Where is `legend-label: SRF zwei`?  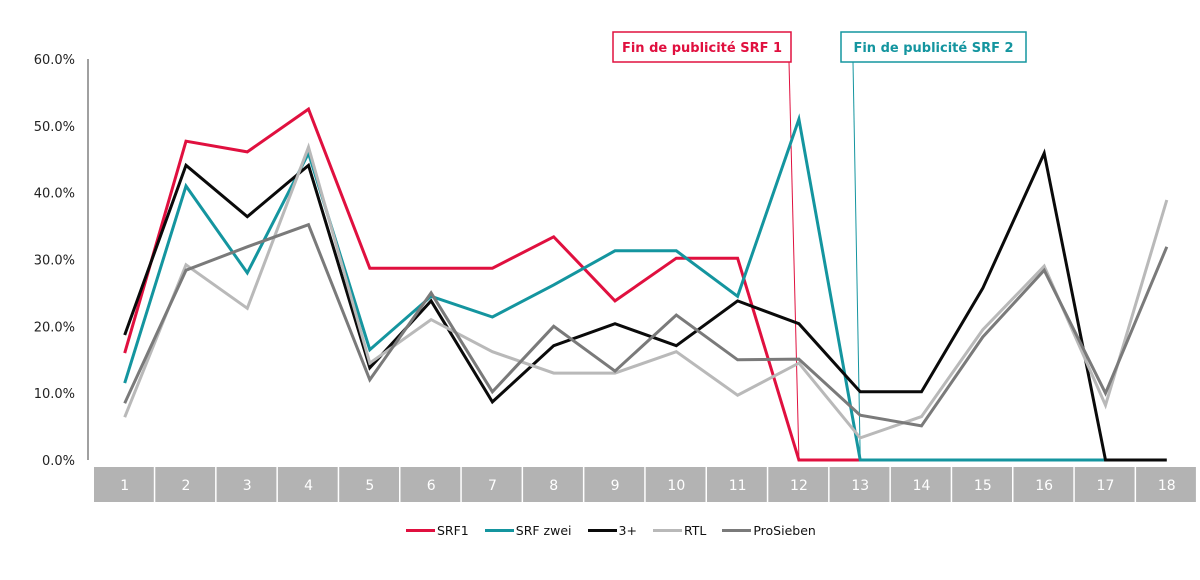 legend-label: SRF zwei is located at coordinates (543, 530).